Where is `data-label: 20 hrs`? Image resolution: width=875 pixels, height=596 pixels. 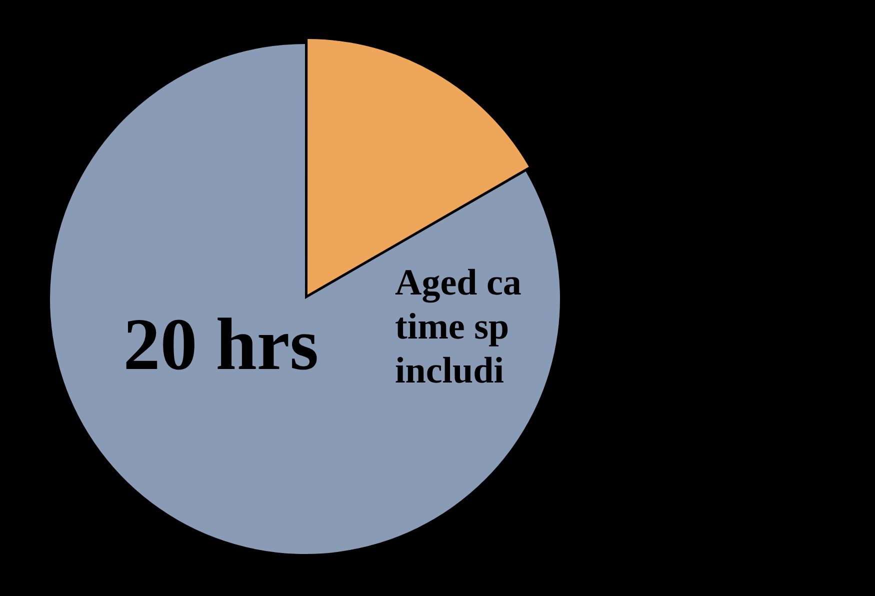 data-label: 20 hrs is located at coordinates (221, 345).